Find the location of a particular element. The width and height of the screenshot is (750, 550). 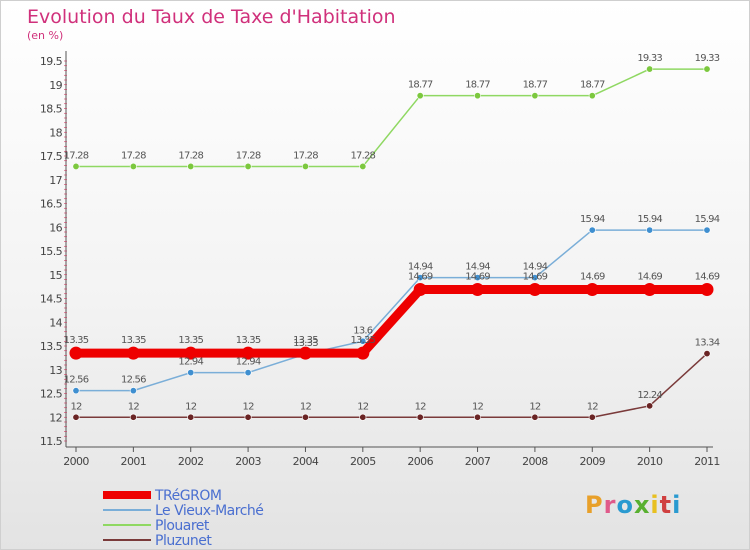

logo-letter: t is located at coordinates (666, 505).